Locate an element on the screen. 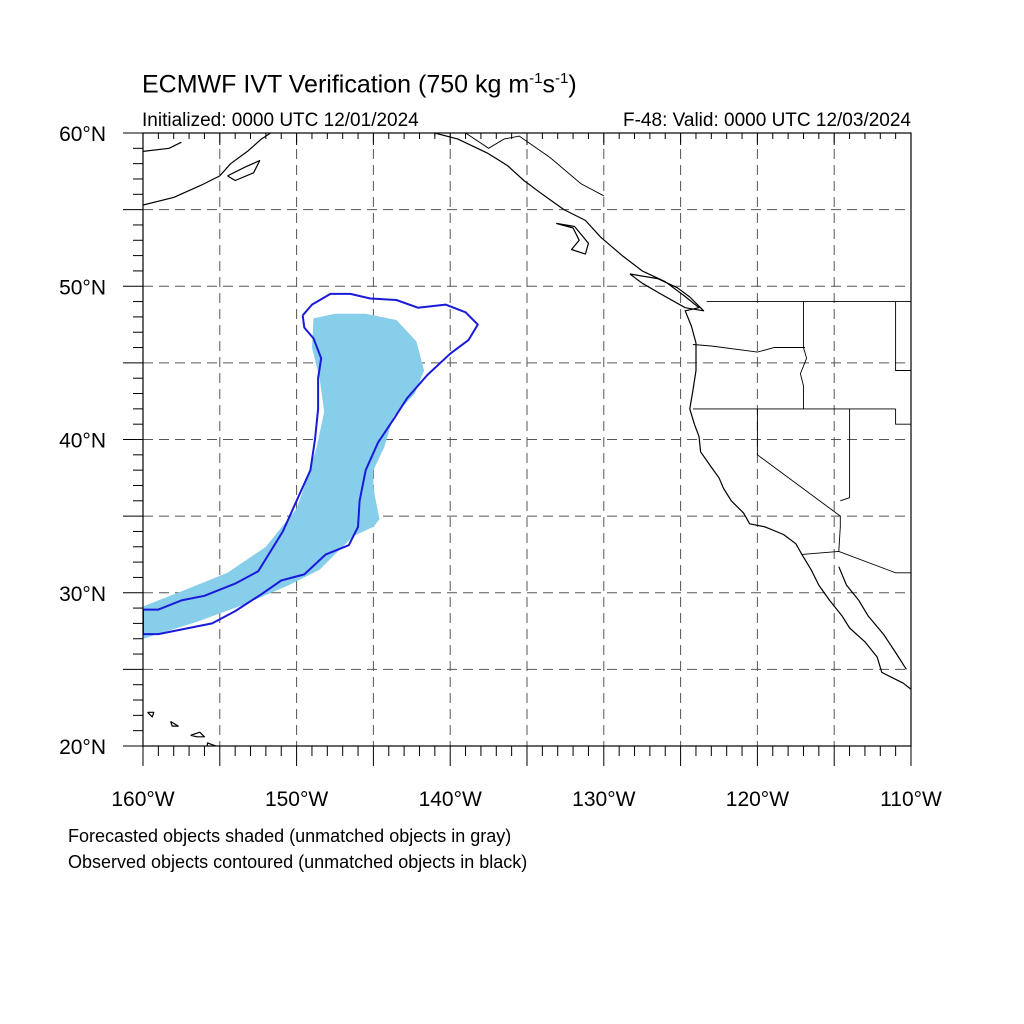 This screenshot has width=1024, height=1024. observed-object-contour is located at coordinates (311, 464).